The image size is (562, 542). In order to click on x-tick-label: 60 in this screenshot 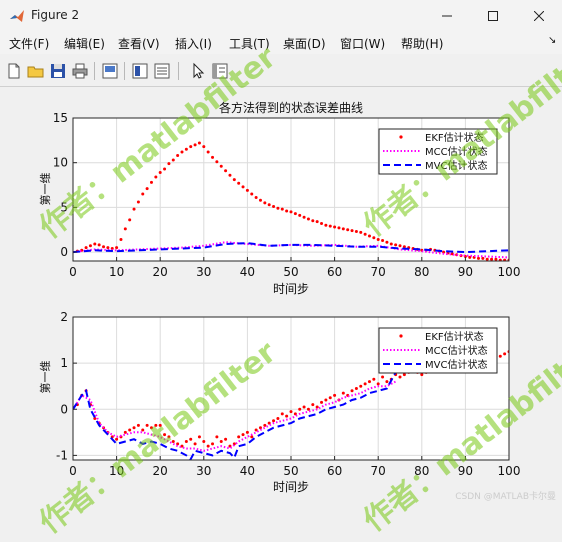, I will do `click(334, 471)`.